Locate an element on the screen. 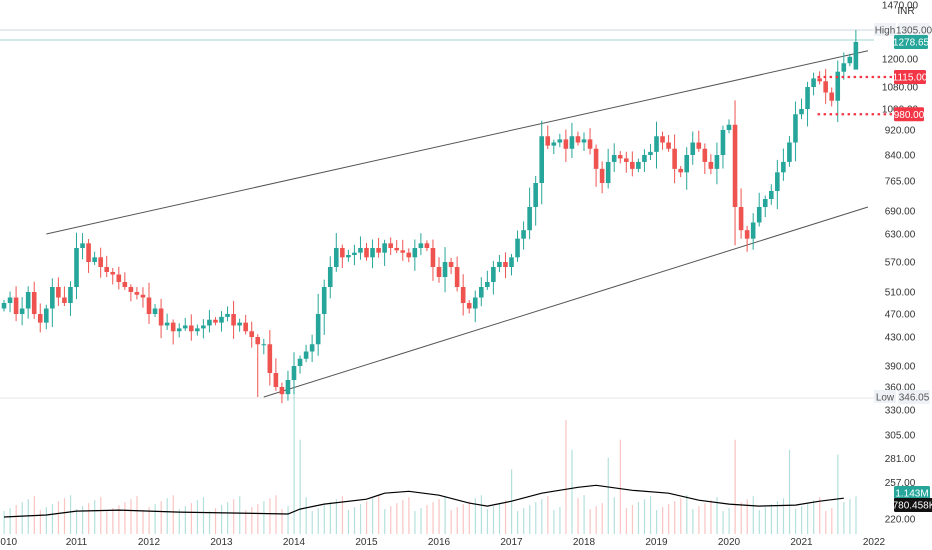 The height and width of the screenshot is (550, 932). badge-text: 1115.00 is located at coordinates (910, 78).